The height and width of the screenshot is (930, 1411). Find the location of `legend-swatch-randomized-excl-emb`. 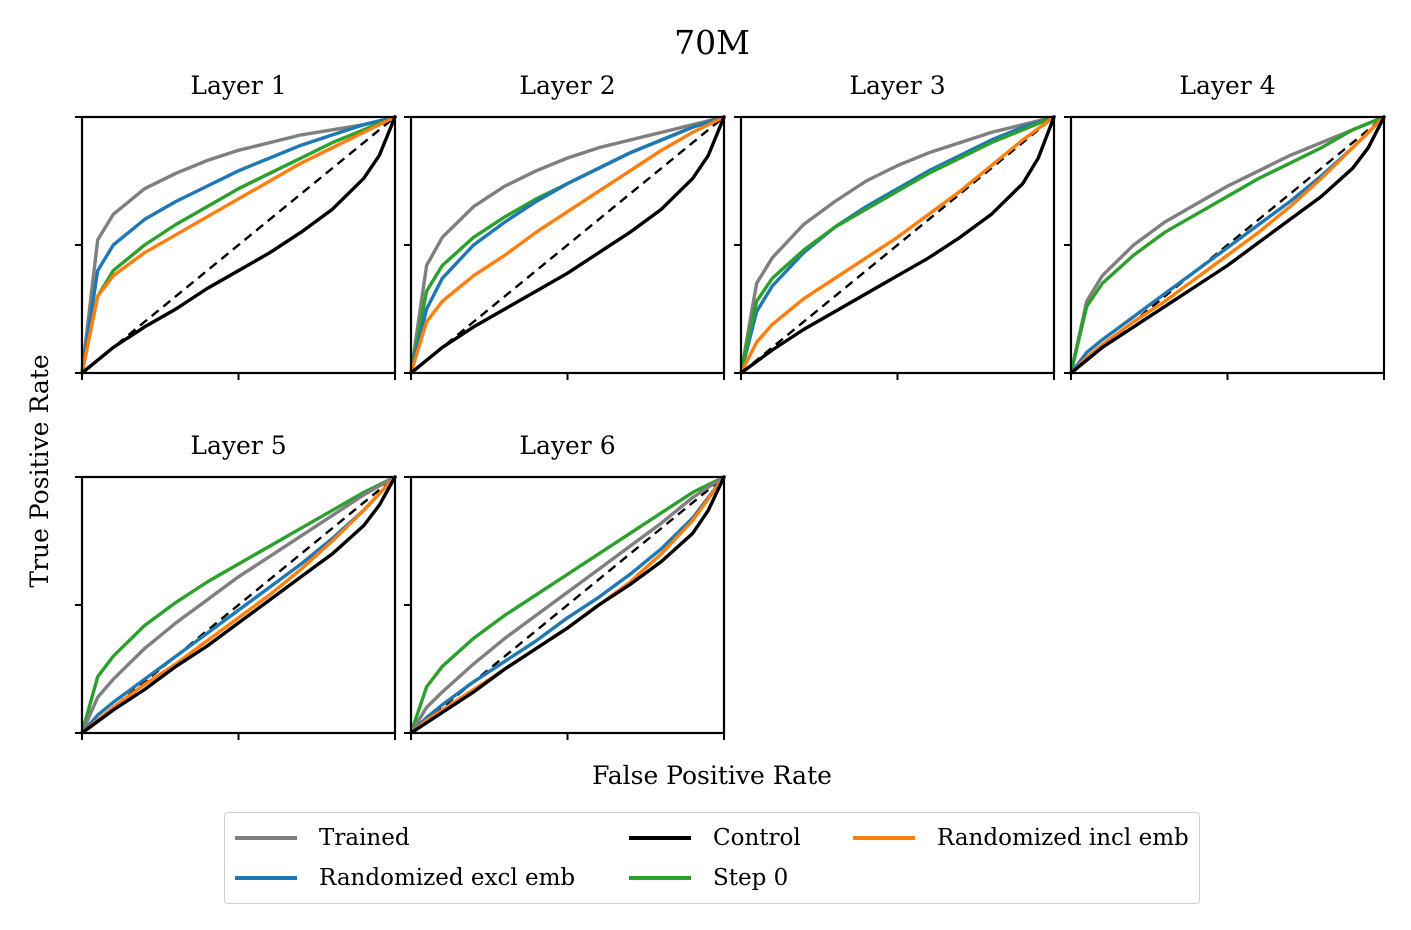

legend-swatch-randomized-excl-emb is located at coordinates (266, 878).